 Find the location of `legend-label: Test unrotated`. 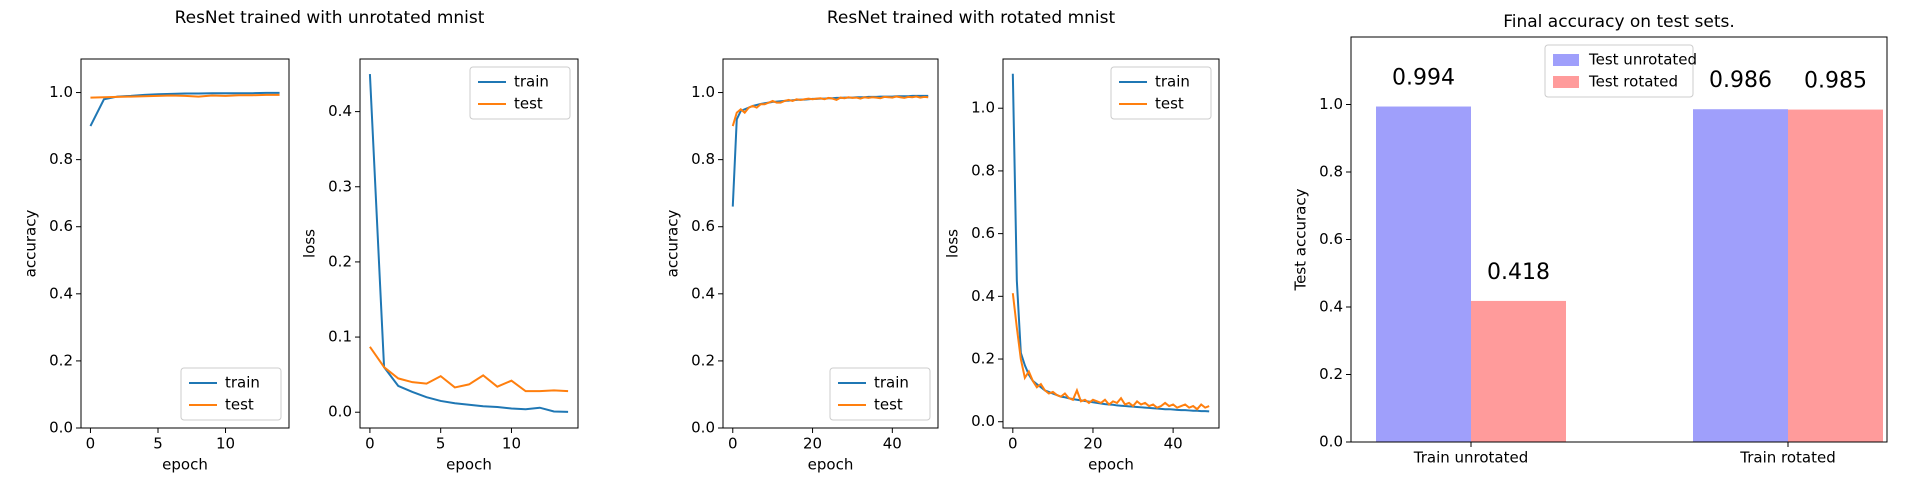

legend-label: Test unrotated is located at coordinates (1642, 60).